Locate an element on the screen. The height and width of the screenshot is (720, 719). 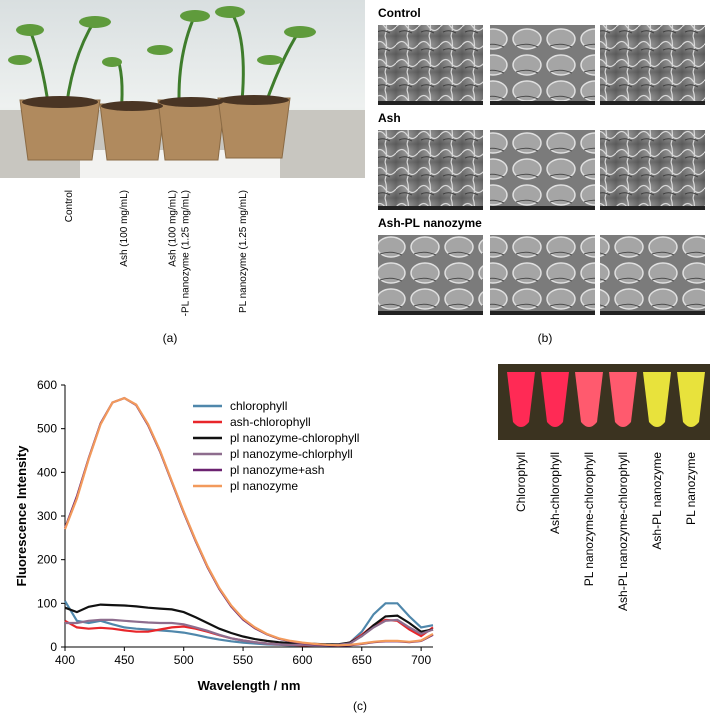
row-label: Ash-PL nanozyme is located at coordinates (430, 223).